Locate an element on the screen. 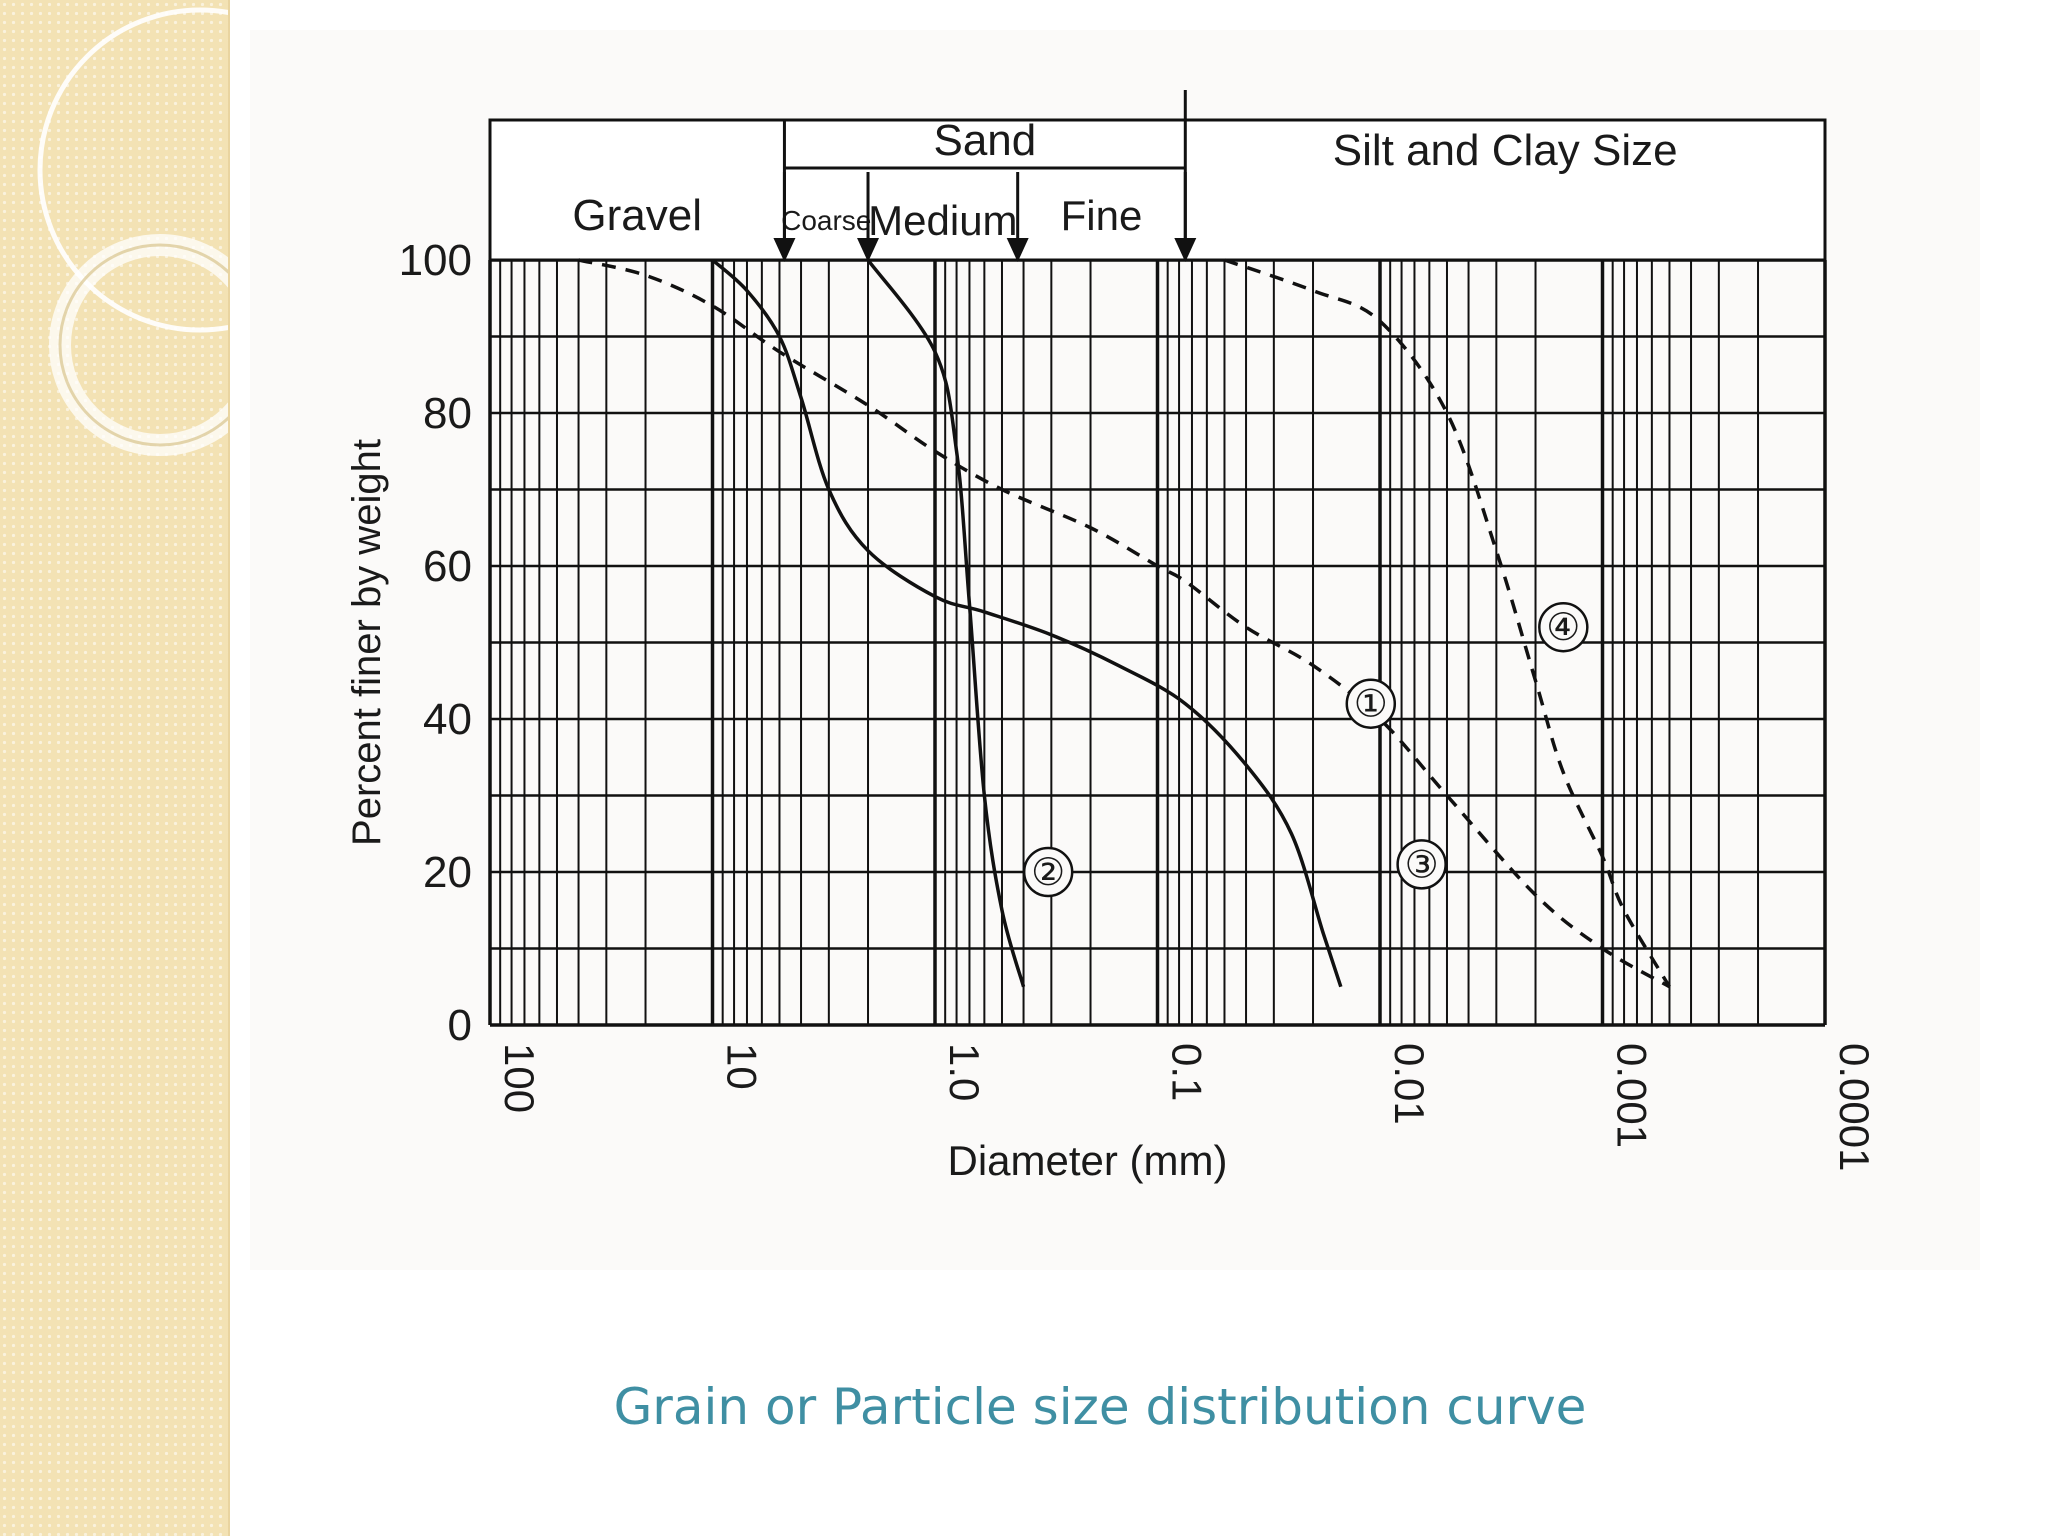 The width and height of the screenshot is (2048, 1536). x-tick-labels: 100 10 1.0 0.1 0.01 0.001 0.0001 is located at coordinates (1187, 1107).